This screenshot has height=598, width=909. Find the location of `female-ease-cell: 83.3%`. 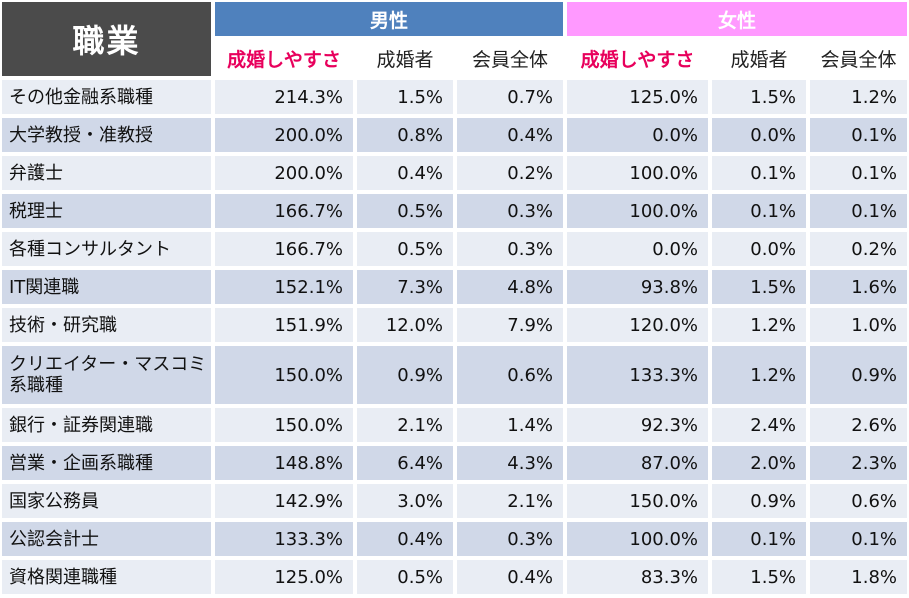

female-ease-cell: 83.3% is located at coordinates (638, 577).